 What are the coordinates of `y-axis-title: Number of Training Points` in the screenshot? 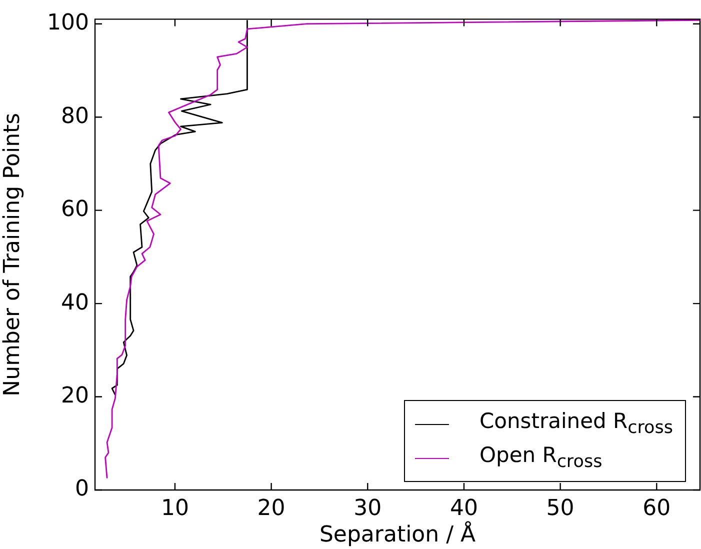 It's located at (12, 254).